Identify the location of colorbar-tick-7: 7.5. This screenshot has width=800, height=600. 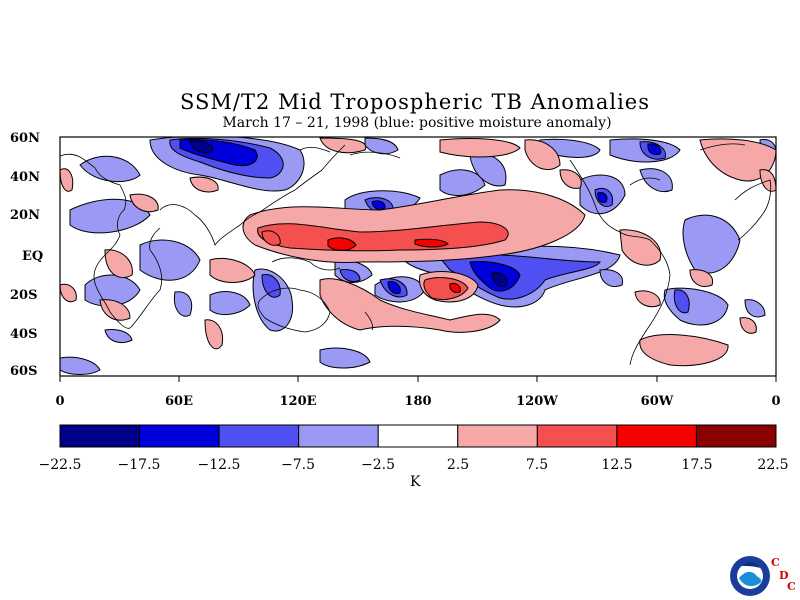
(537, 465).